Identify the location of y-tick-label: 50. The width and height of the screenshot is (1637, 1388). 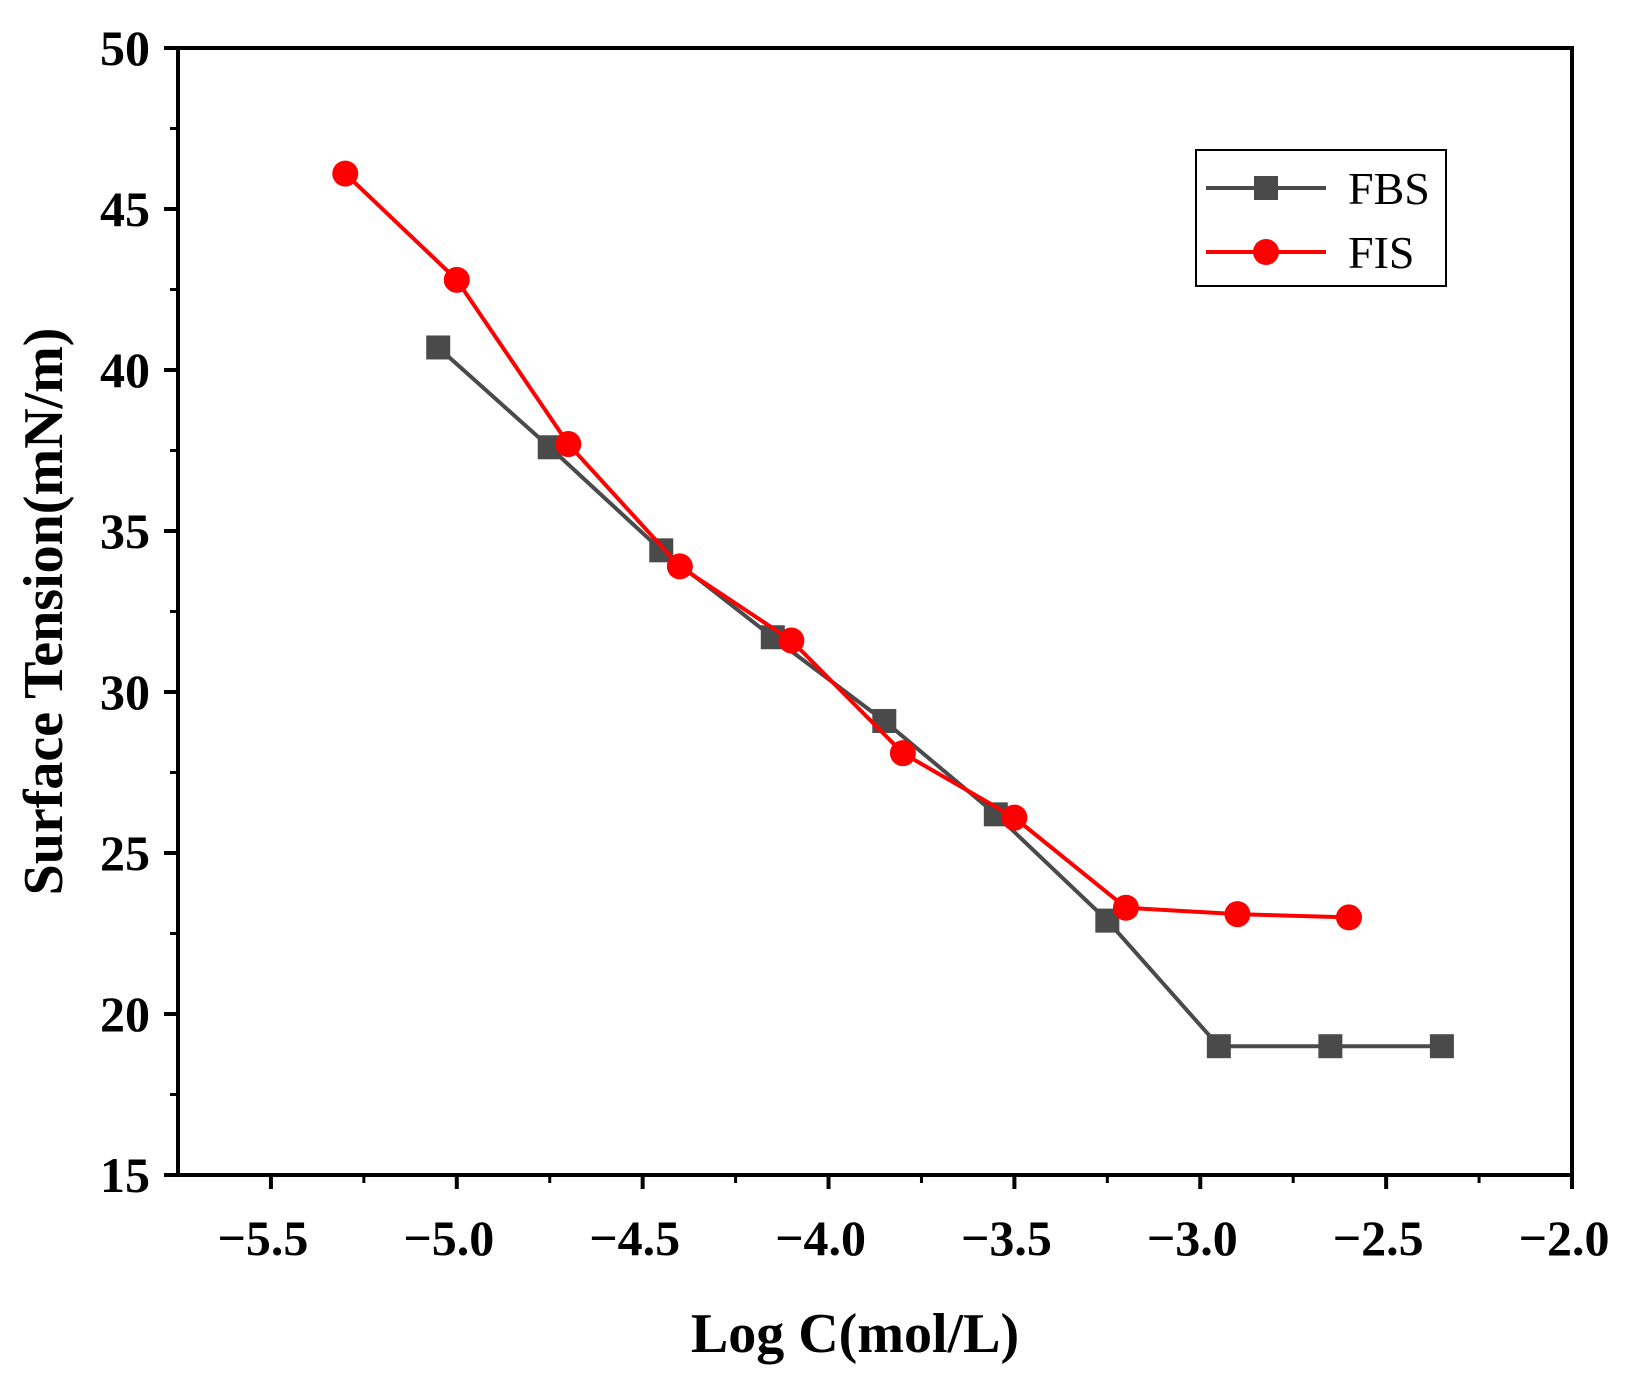
(125, 48).